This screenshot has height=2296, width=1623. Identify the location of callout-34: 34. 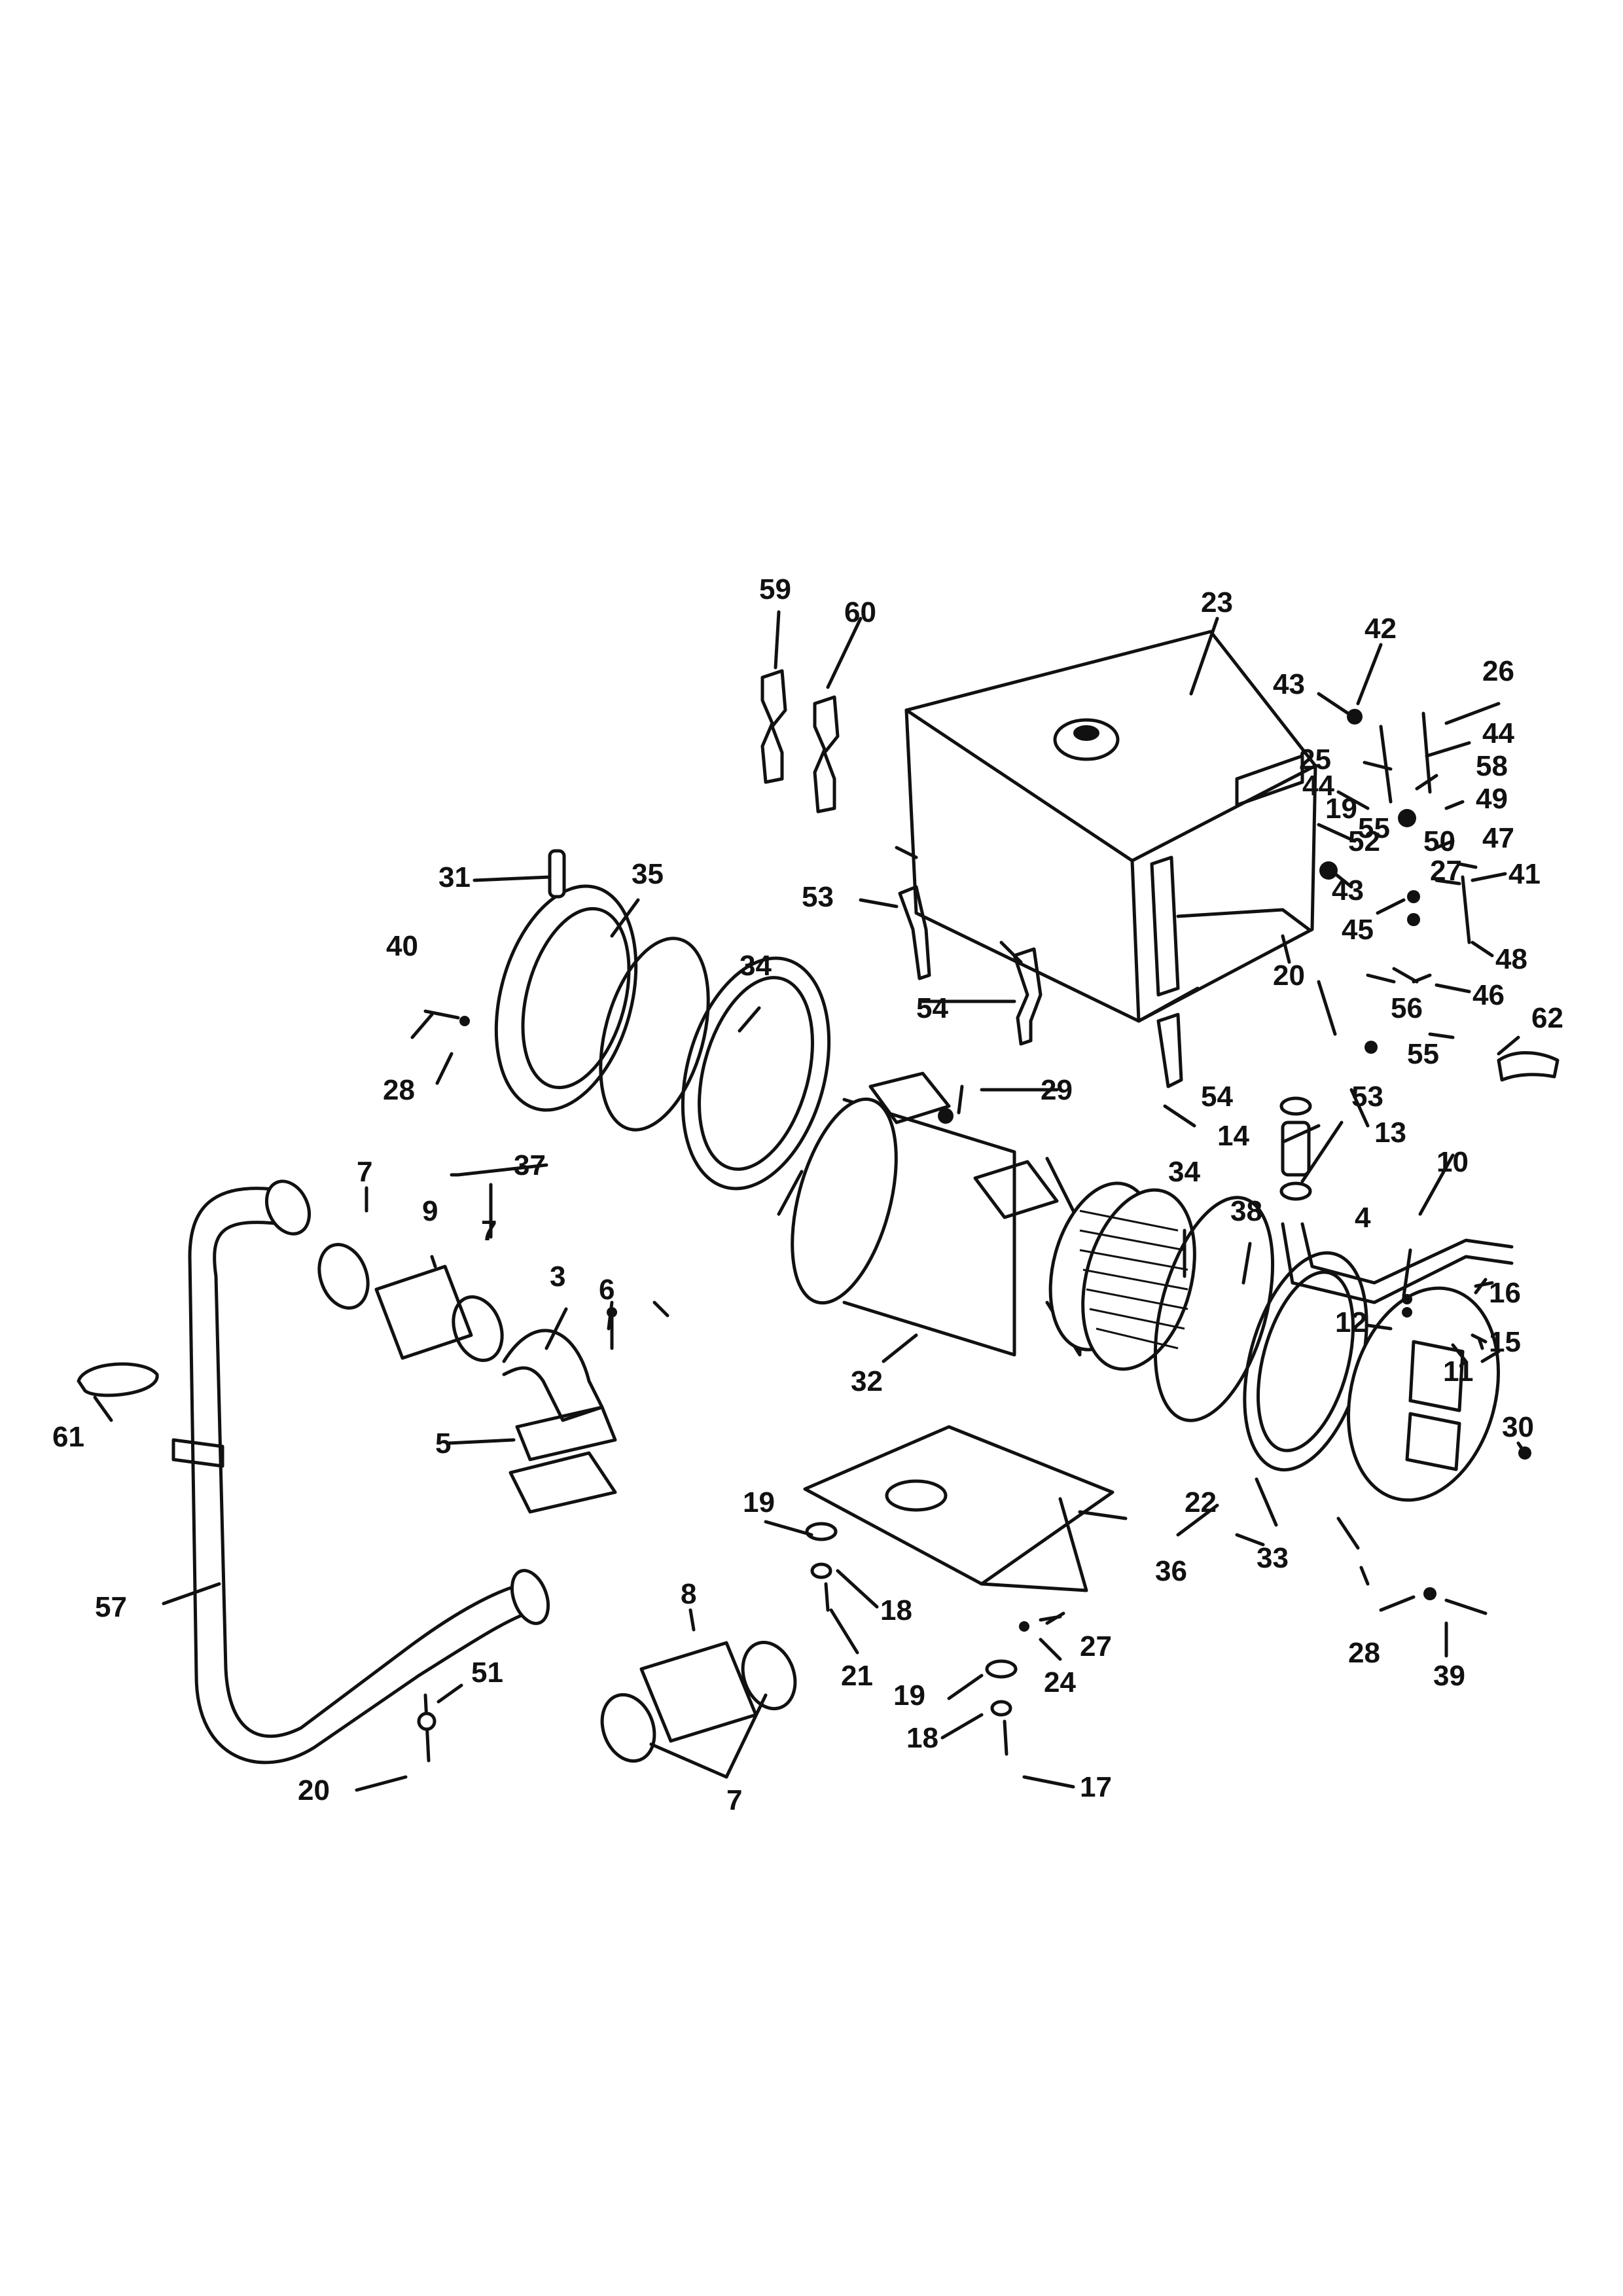
(756, 966).